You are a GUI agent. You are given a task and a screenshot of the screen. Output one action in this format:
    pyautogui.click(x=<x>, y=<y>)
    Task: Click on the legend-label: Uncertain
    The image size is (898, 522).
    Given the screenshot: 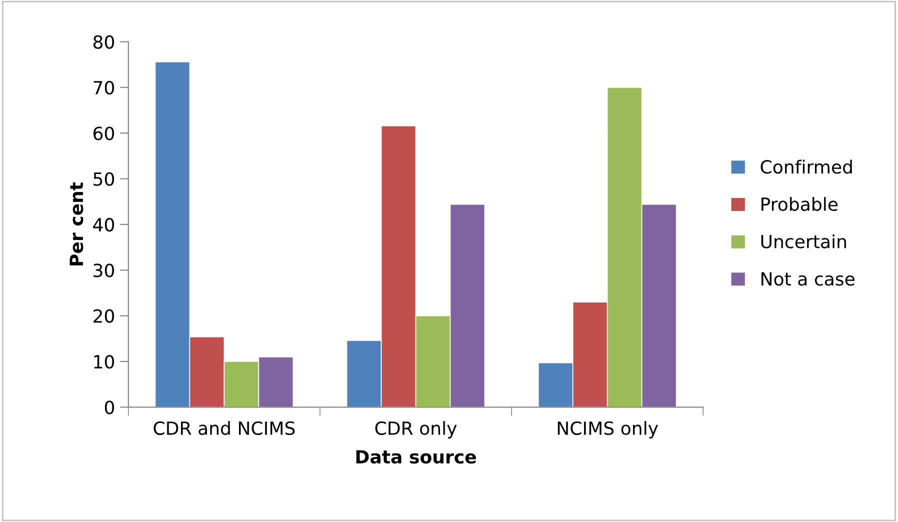 What is the action you would take?
    pyautogui.click(x=803, y=241)
    